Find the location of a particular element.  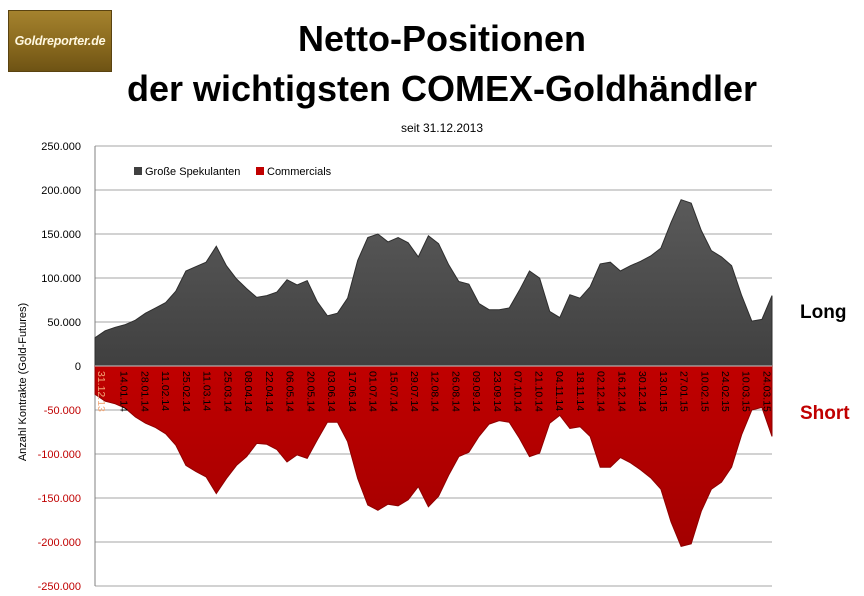

legend-label-commercials: Commercials is located at coordinates (299, 172).